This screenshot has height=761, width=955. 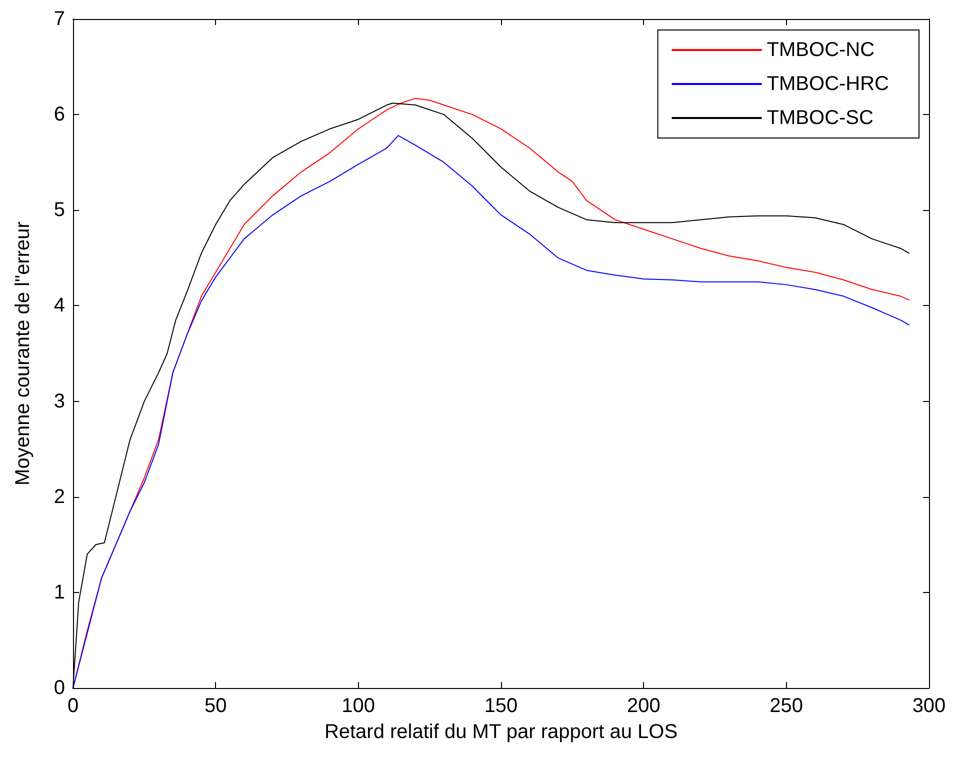 What do you see at coordinates (59, 305) in the screenshot?
I see `y-tick-label: 4` at bounding box center [59, 305].